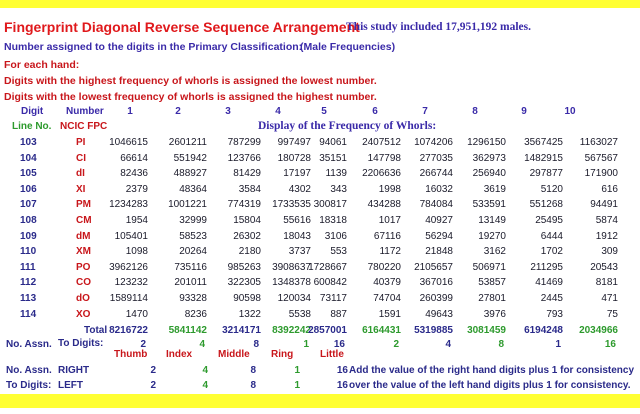  I want to click on frequency-cell: 1172, so click(390, 252).